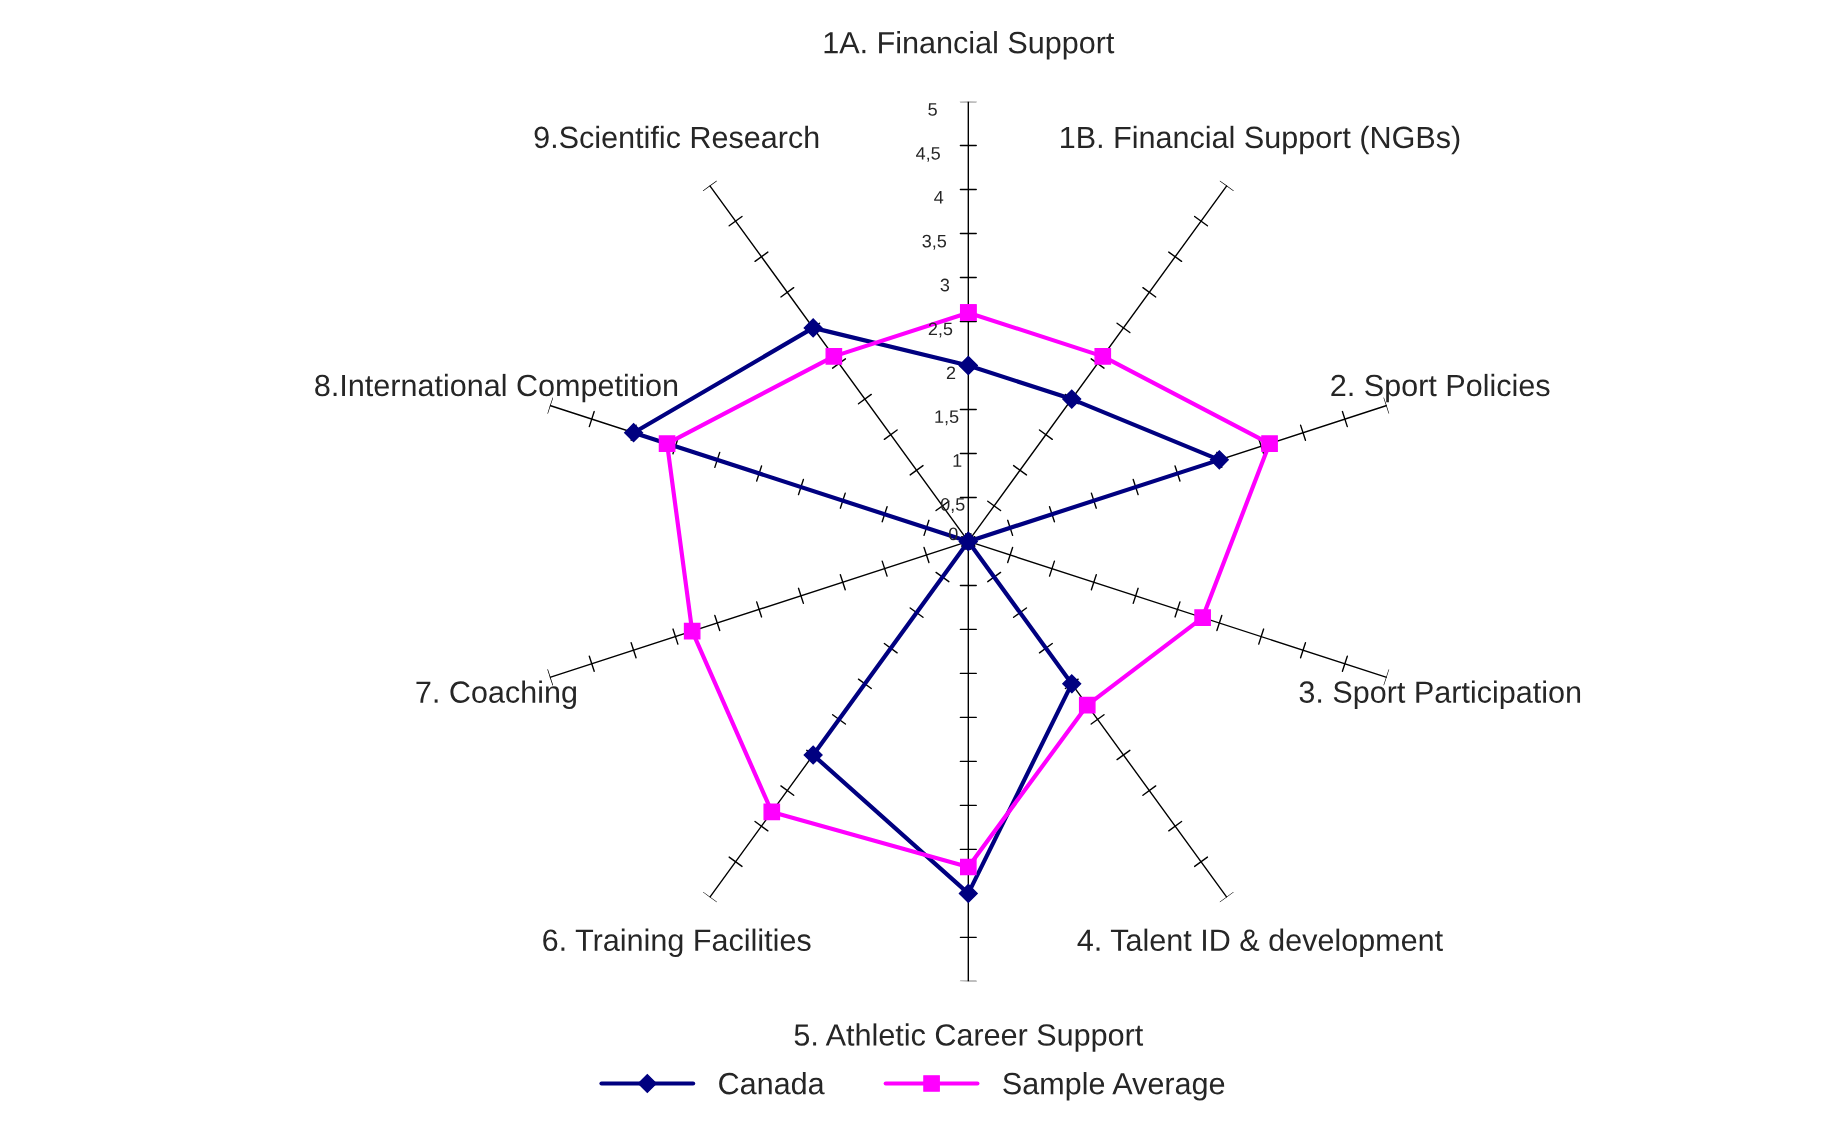 This screenshot has height=1128, width=1827. What do you see at coordinates (953, 534) in the screenshot?
I see `y-tick-label: 0` at bounding box center [953, 534].